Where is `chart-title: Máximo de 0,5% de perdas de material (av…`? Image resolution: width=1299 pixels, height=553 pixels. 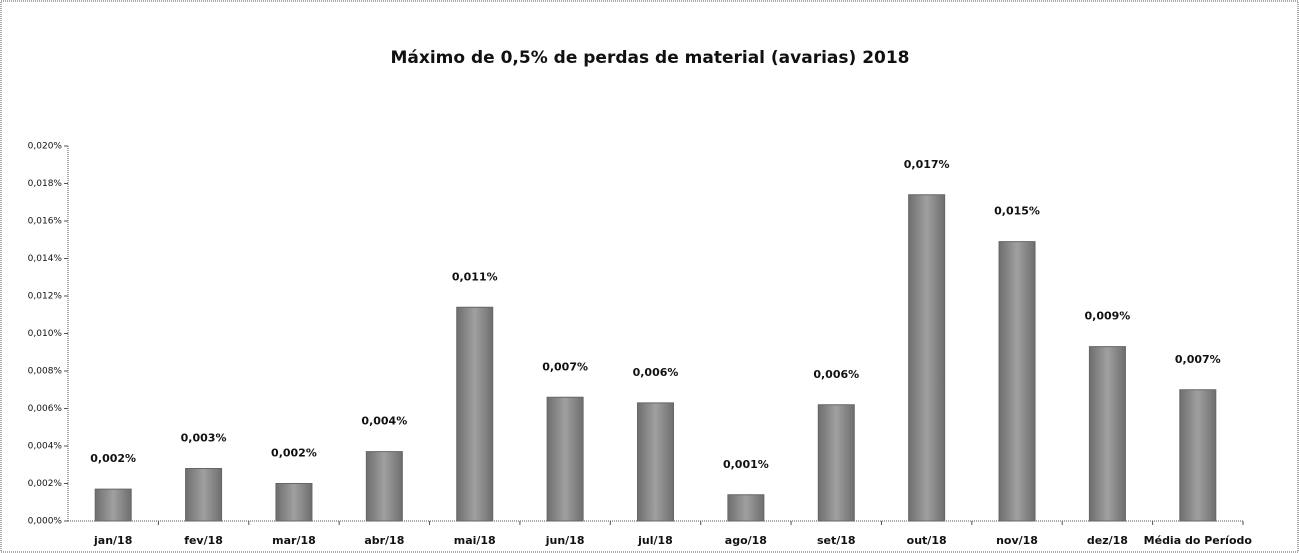
chart-title: Máximo de 0,5% de perdas de material (av… is located at coordinates (649, 58).